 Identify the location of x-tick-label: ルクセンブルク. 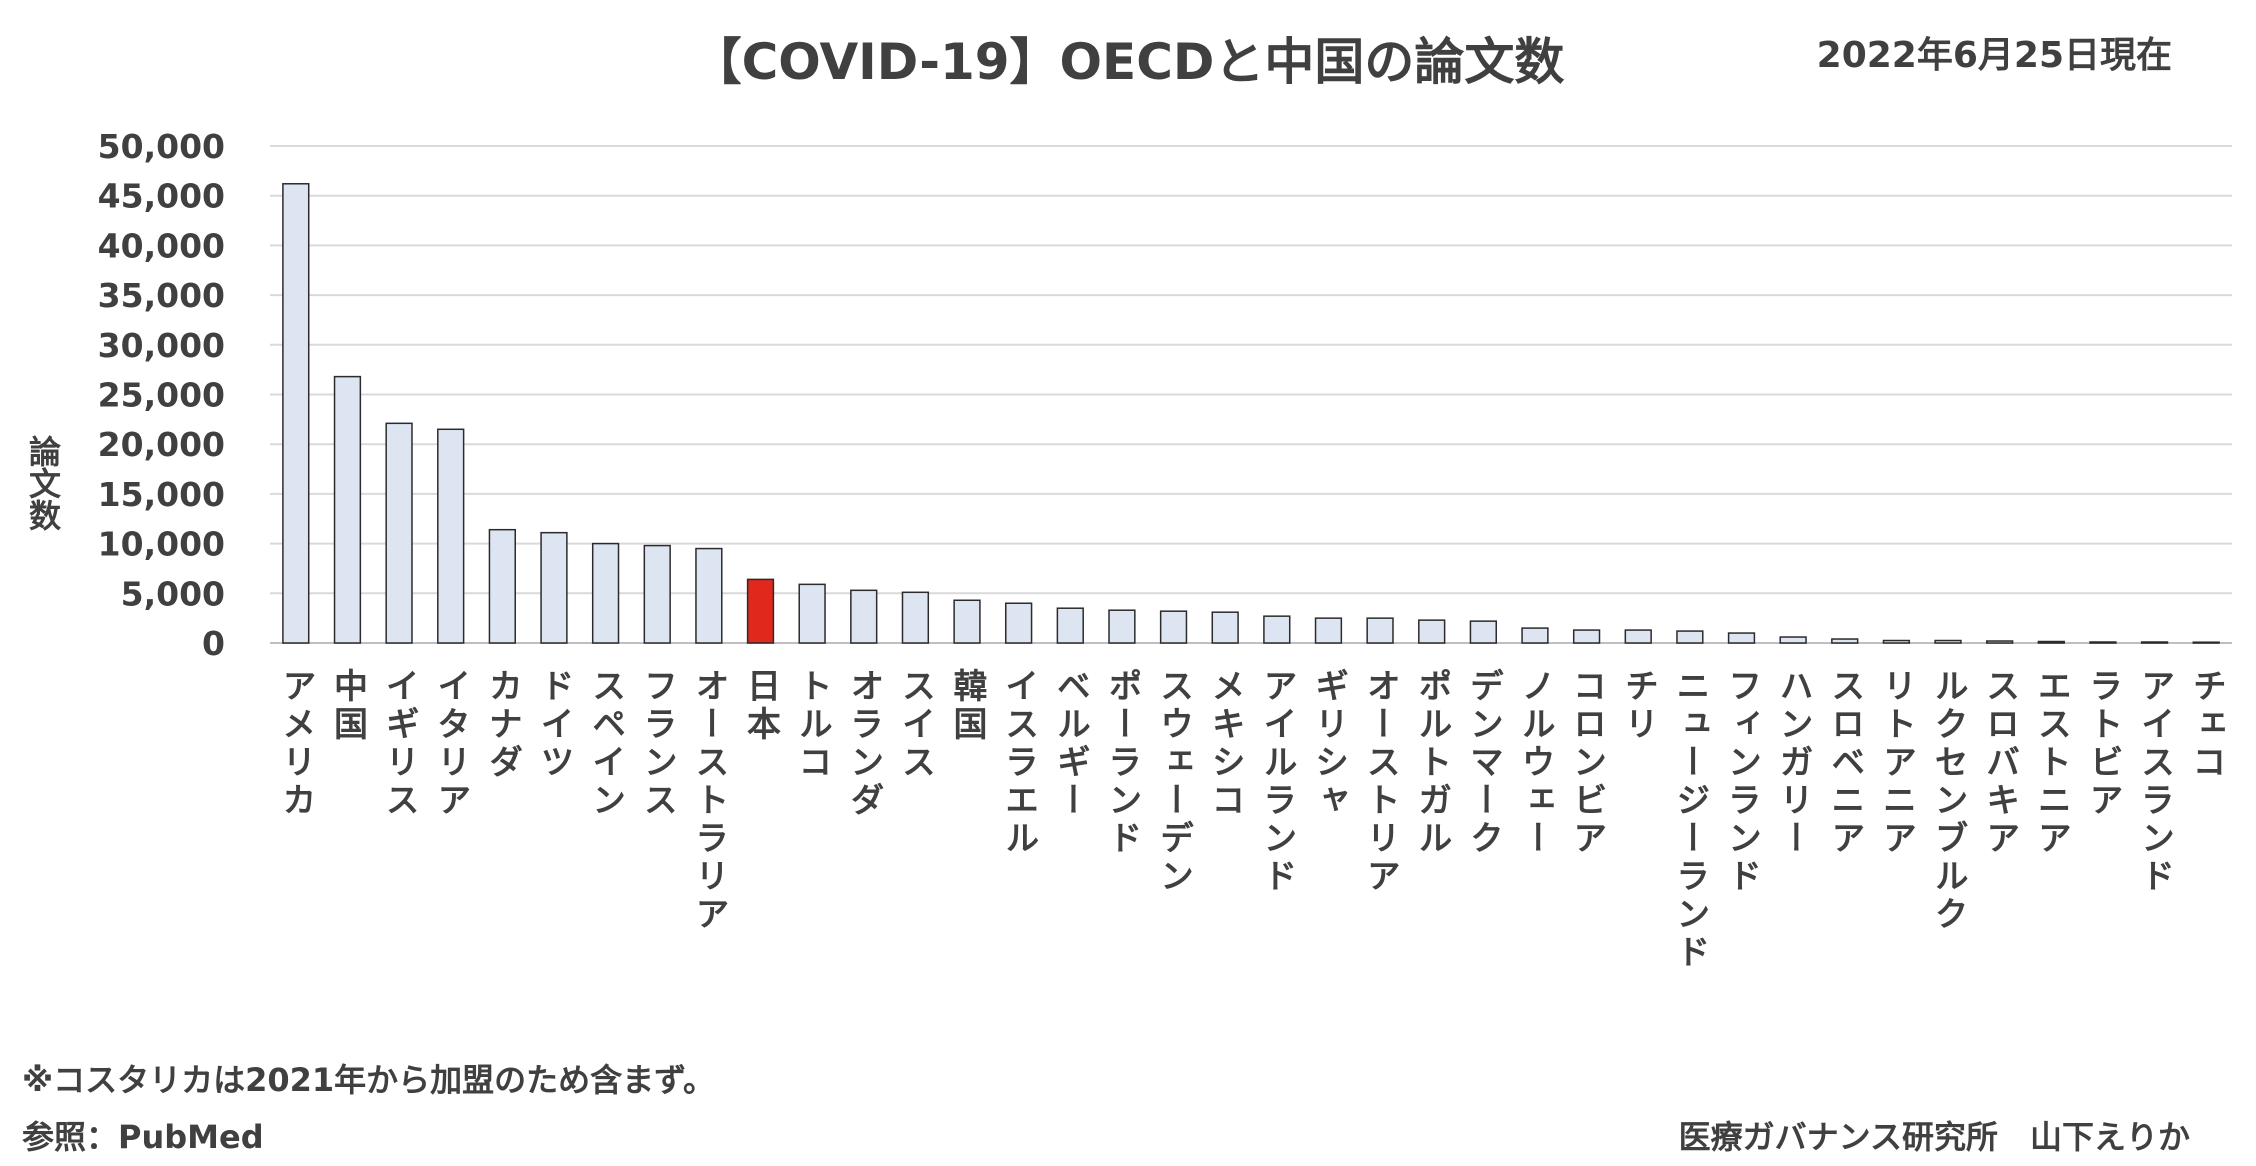
(1948, 801).